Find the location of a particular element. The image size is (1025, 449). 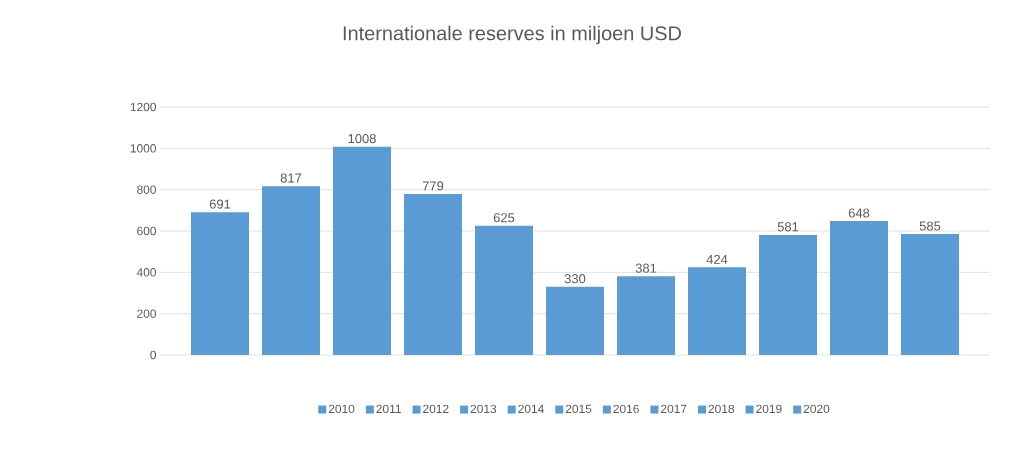

legend-label: 2014 is located at coordinates (531, 409).